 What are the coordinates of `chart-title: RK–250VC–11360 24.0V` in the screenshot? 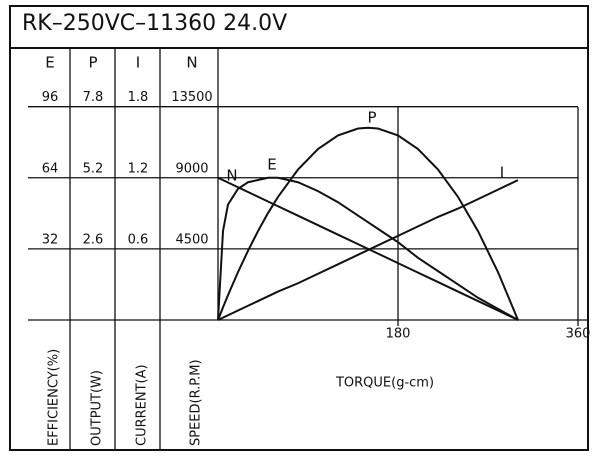 It's located at (154, 23).